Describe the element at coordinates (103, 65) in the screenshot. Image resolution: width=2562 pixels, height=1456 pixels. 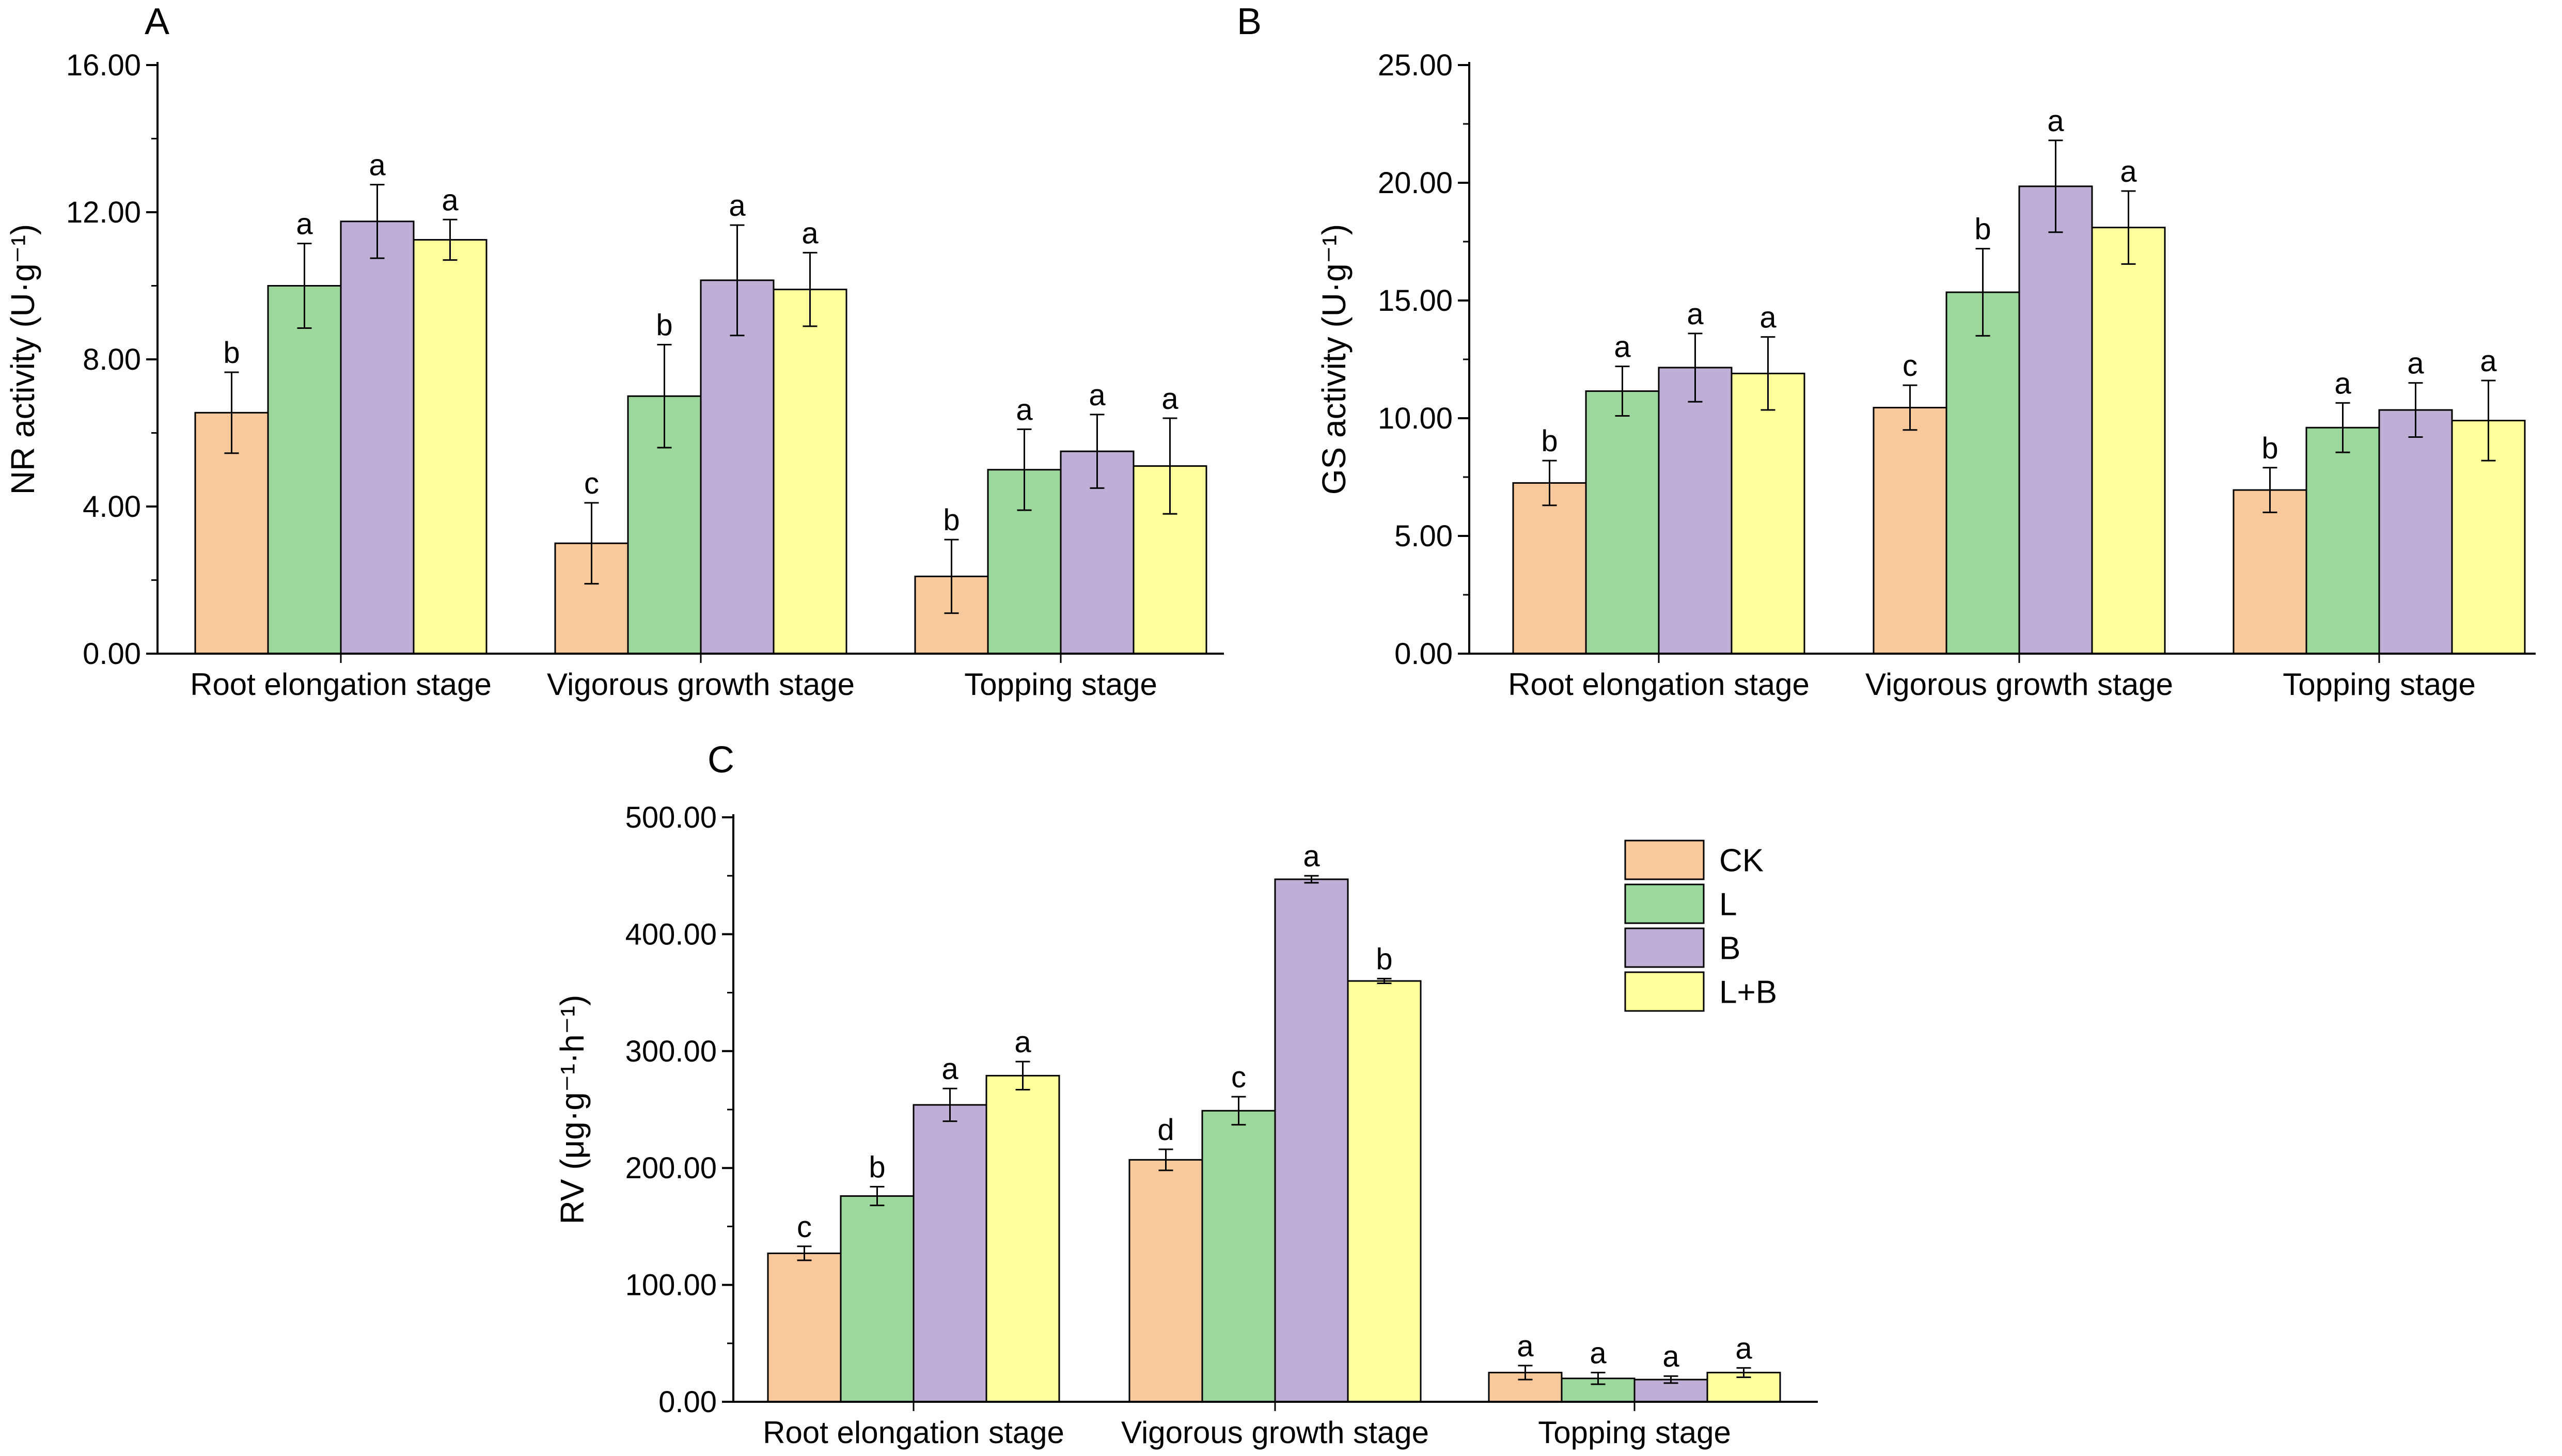
I see `y-tick-label: 16.00` at that location.